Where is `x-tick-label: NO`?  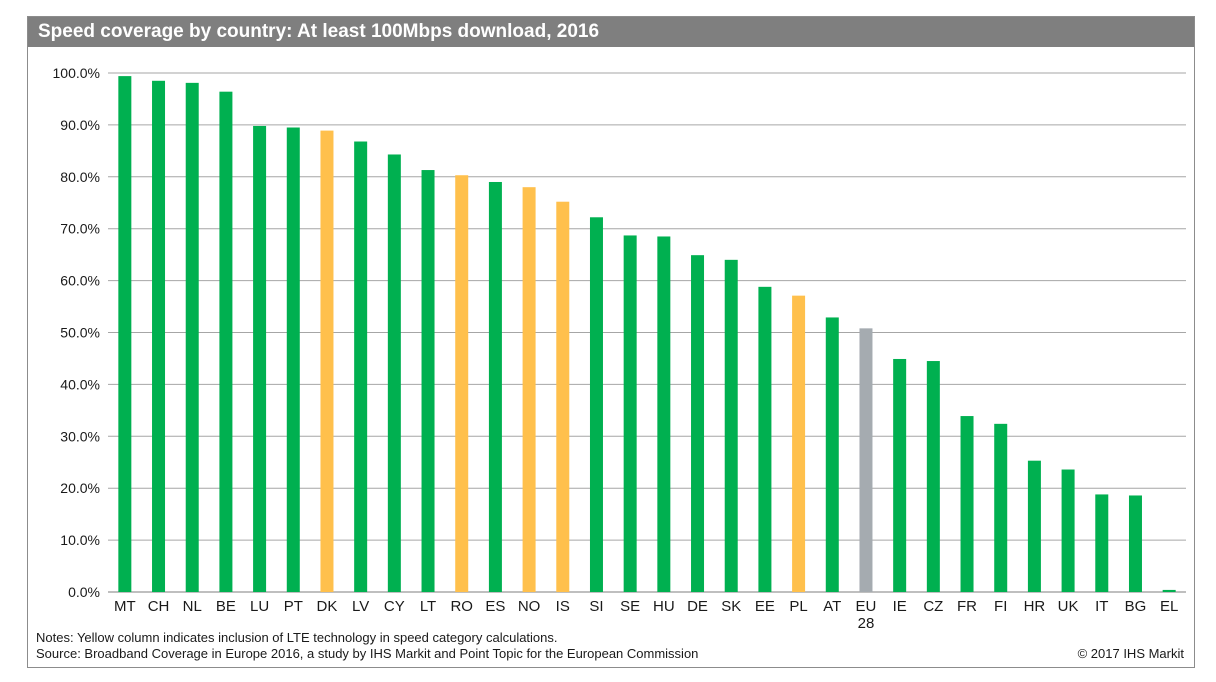 x-tick-label: NO is located at coordinates (529, 606).